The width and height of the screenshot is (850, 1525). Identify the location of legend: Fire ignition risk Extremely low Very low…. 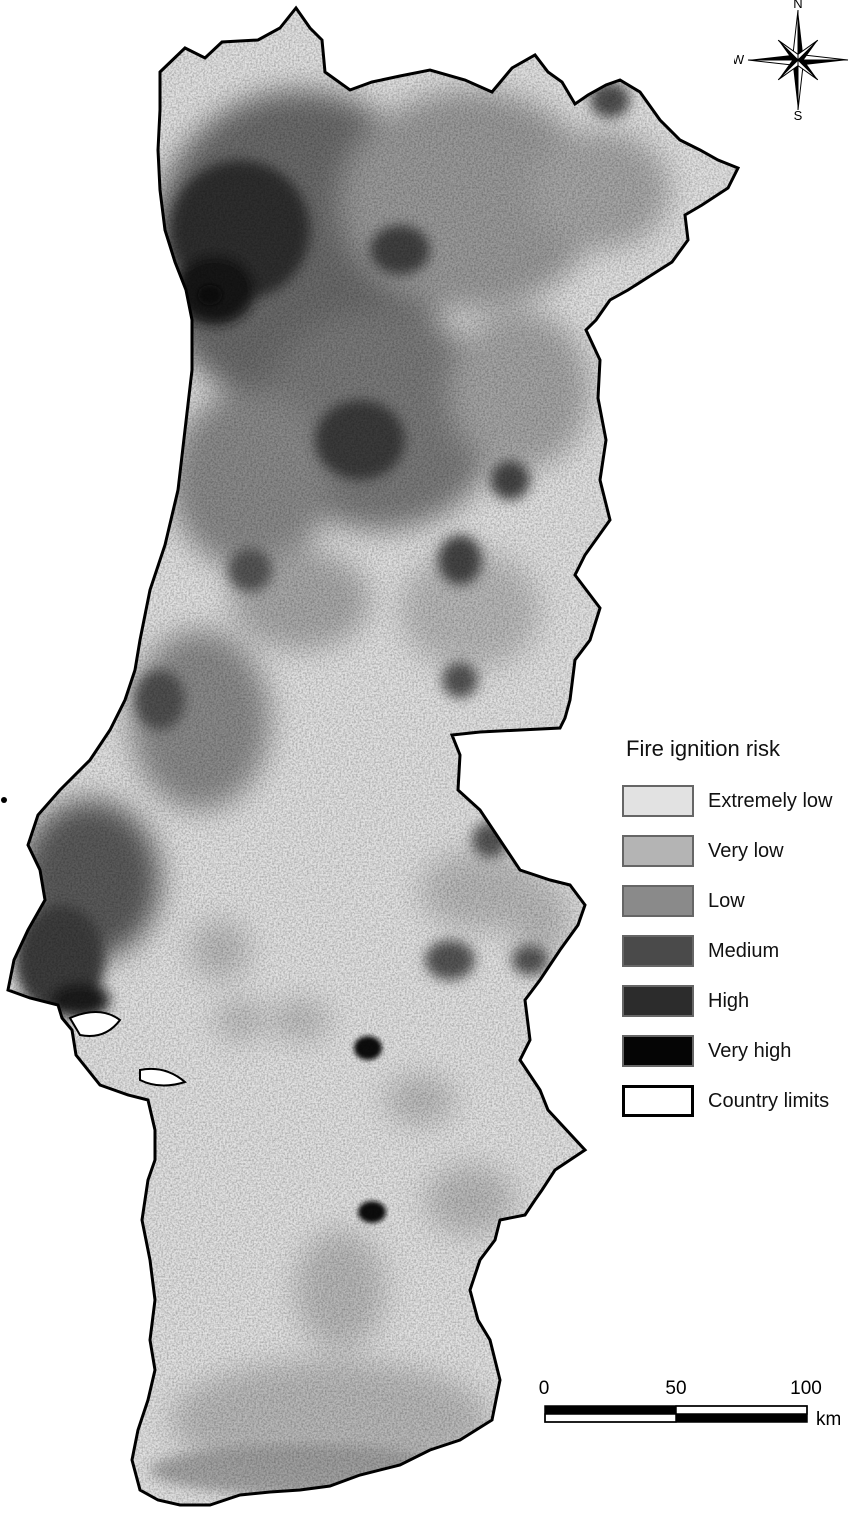
(736, 931).